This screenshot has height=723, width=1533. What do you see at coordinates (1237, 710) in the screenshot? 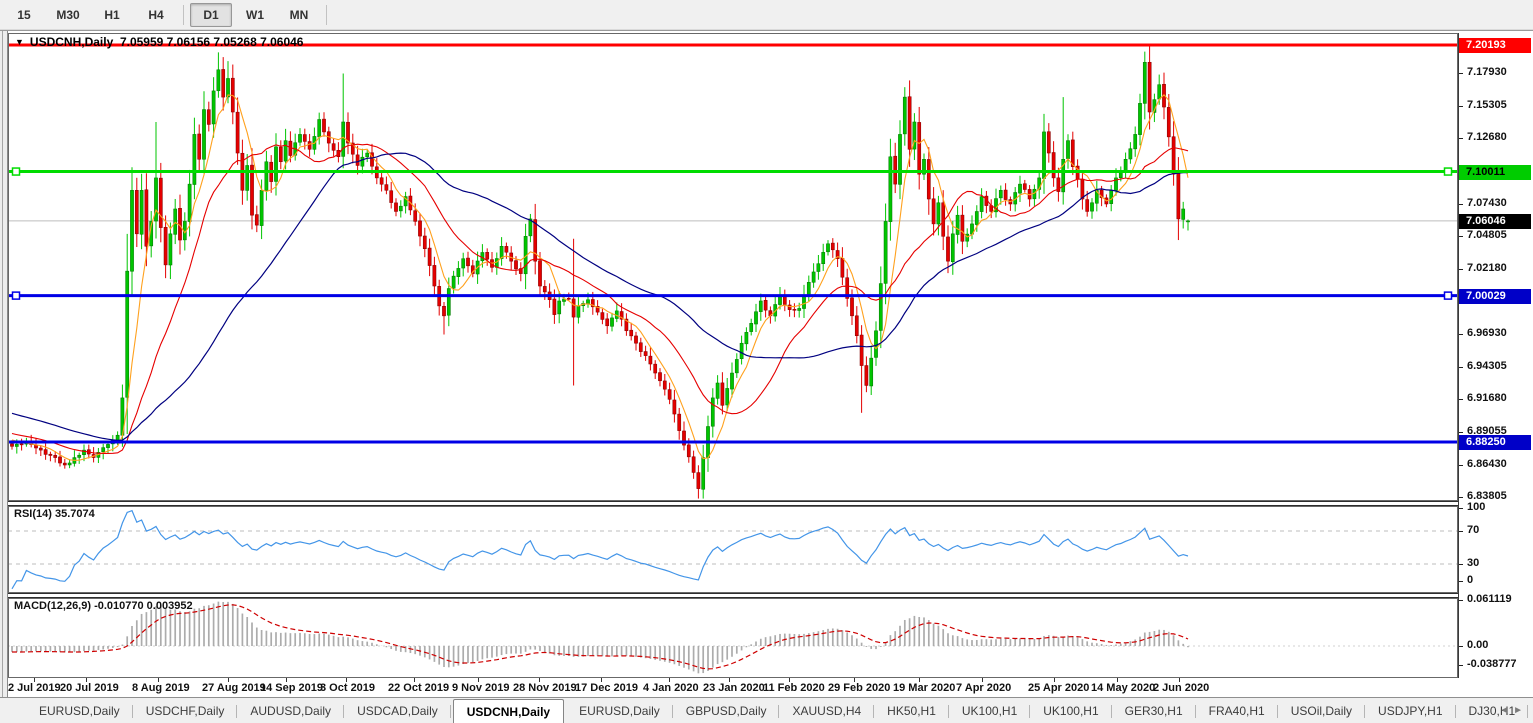
I see `chart-tab-fra40-h1: FRA40,H1` at bounding box center [1237, 710].